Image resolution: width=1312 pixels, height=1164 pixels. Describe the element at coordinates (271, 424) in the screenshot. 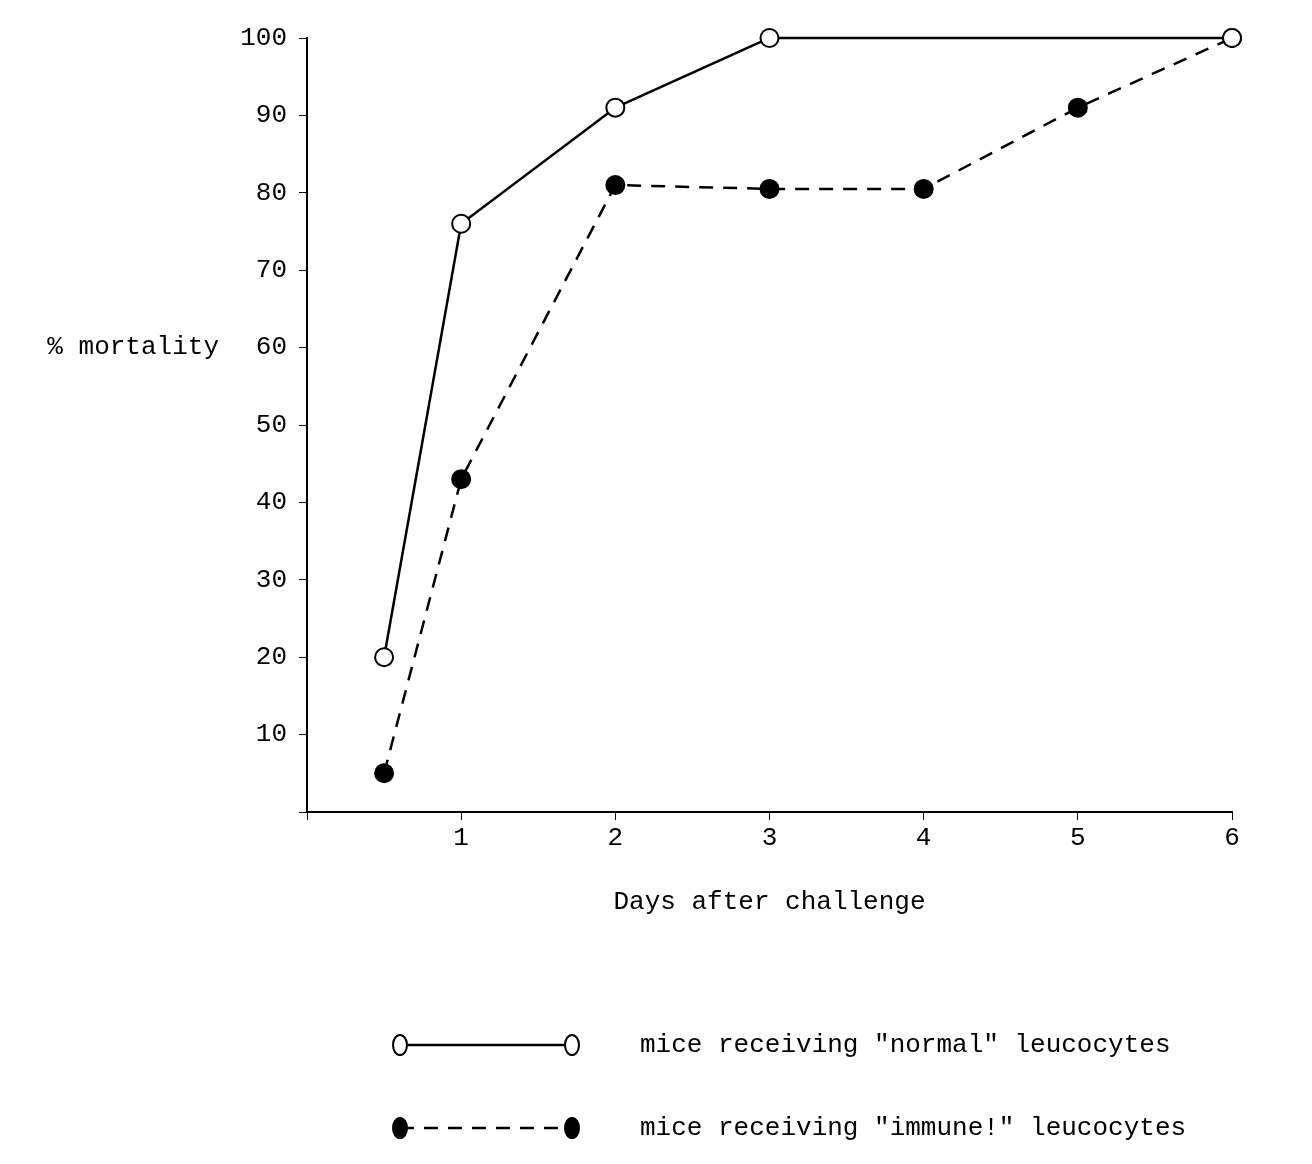

I see `y-tick-label: 50` at that location.